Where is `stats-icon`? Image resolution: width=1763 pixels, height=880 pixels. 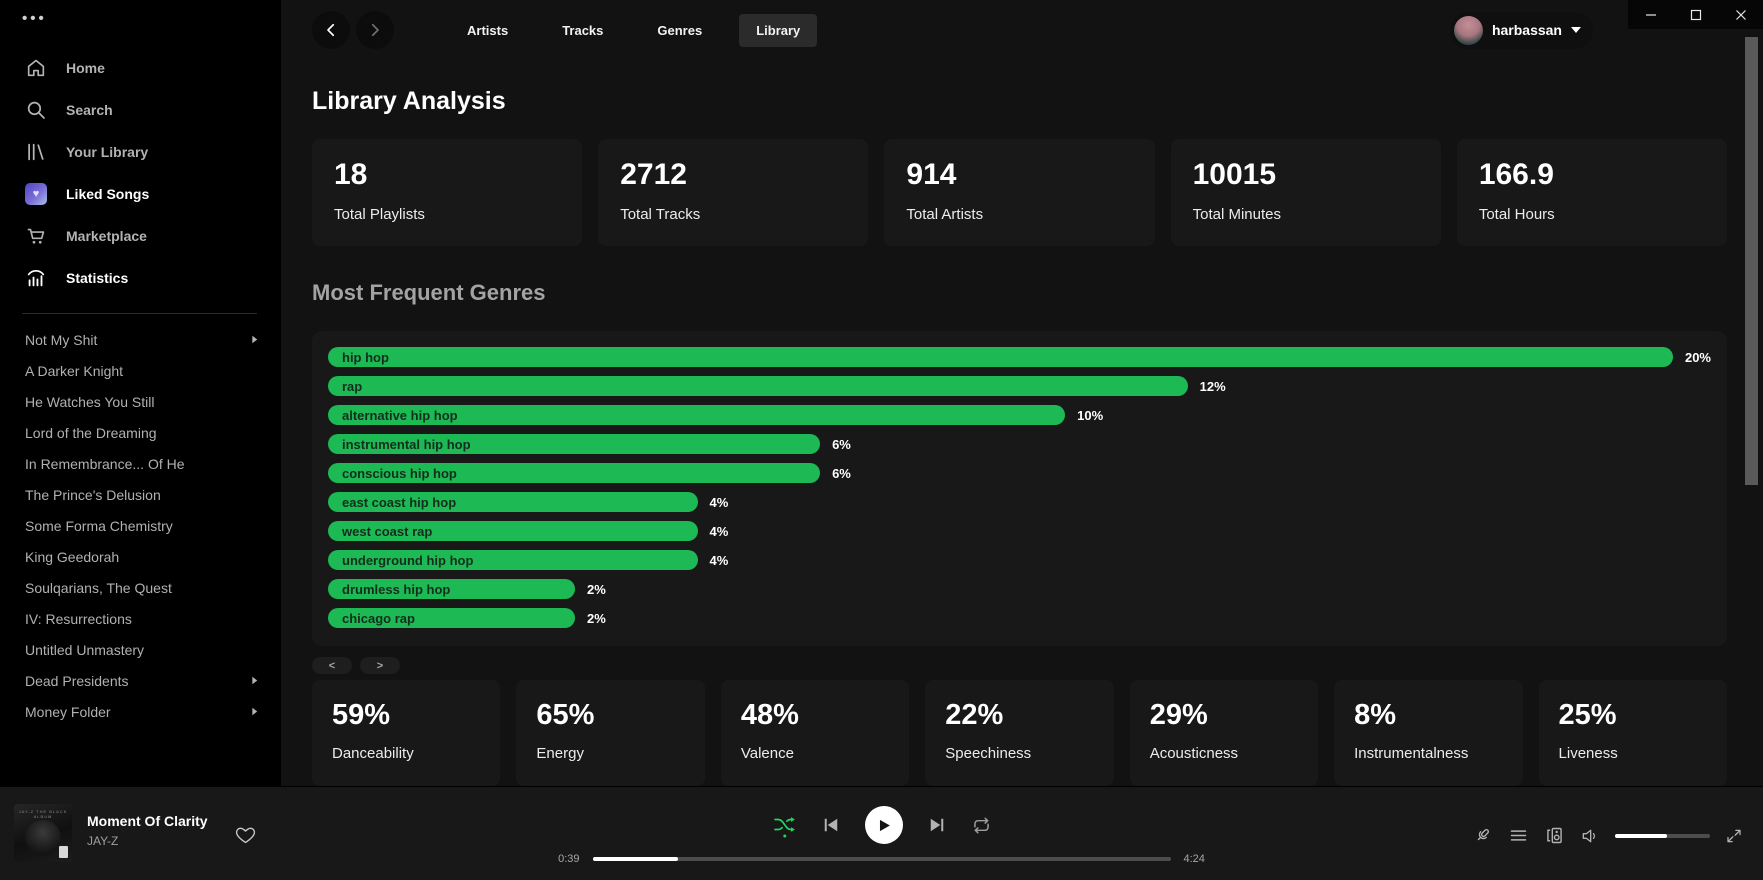 stats-icon is located at coordinates (36, 278).